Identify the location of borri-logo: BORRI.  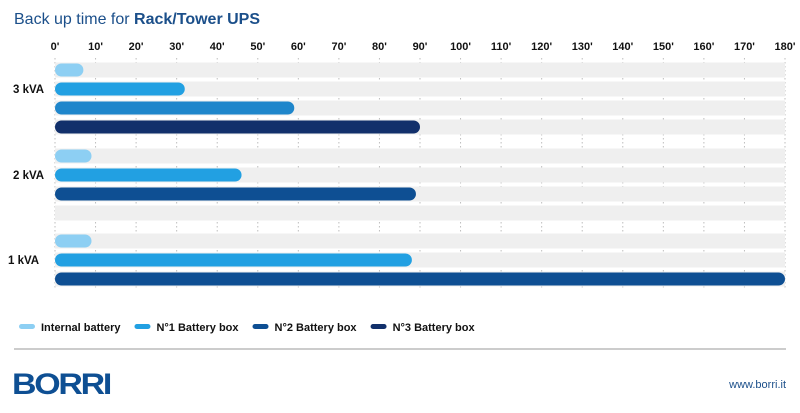
(62, 384).